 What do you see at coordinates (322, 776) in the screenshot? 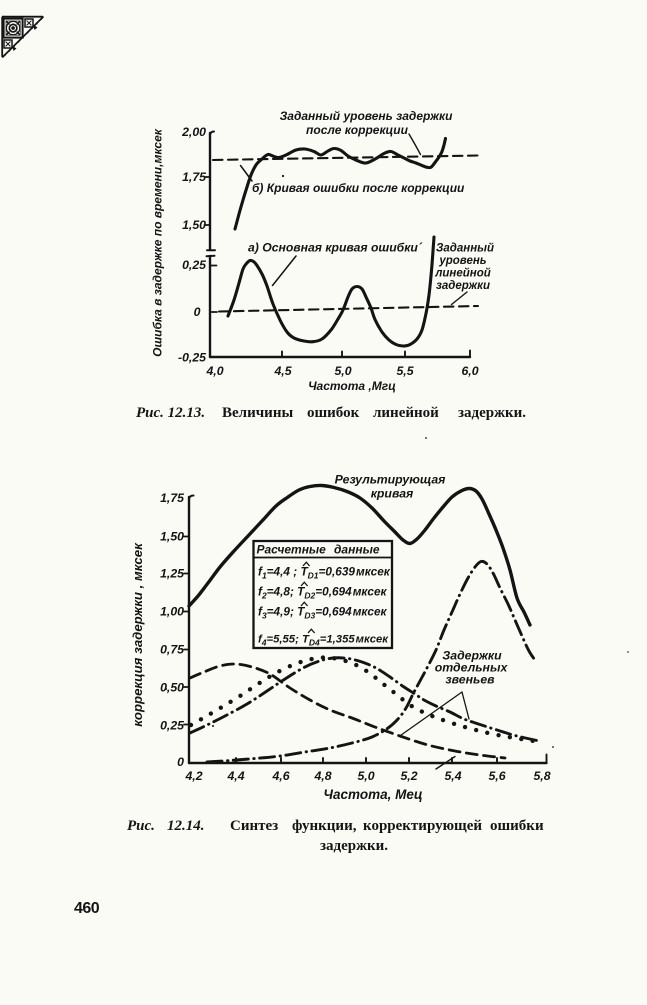
I see `svg-text: 4,8` at bounding box center [322, 776].